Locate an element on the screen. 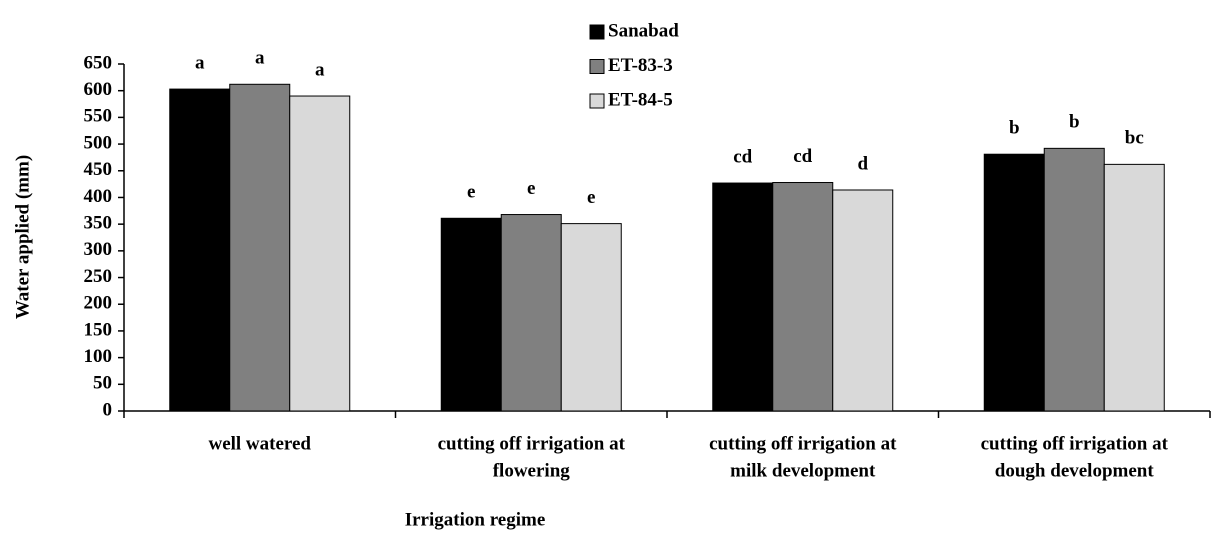  x-tick-label: dough development is located at coordinates (1075, 470).